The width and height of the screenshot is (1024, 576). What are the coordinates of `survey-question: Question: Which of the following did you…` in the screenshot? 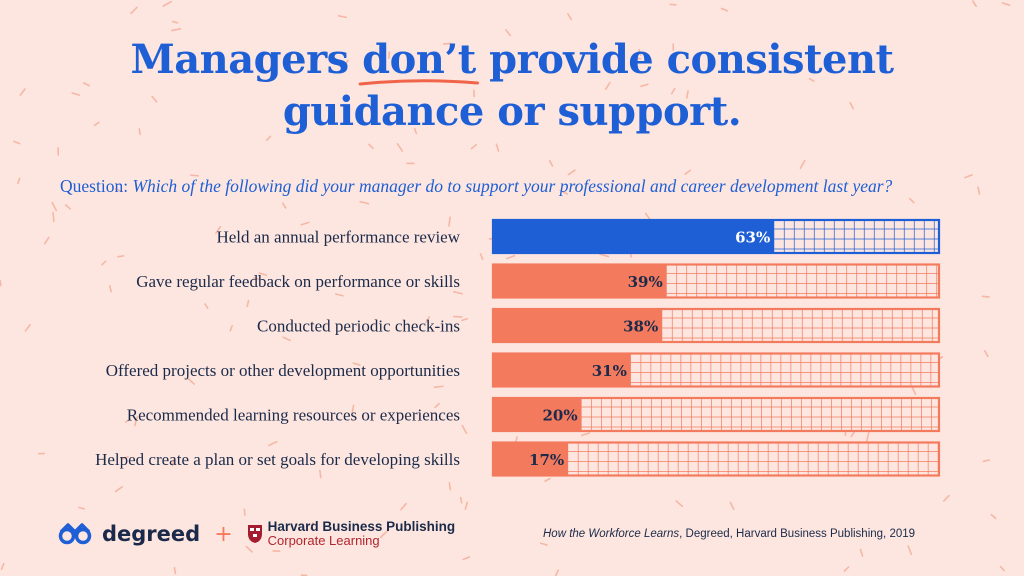 It's located at (520, 186).